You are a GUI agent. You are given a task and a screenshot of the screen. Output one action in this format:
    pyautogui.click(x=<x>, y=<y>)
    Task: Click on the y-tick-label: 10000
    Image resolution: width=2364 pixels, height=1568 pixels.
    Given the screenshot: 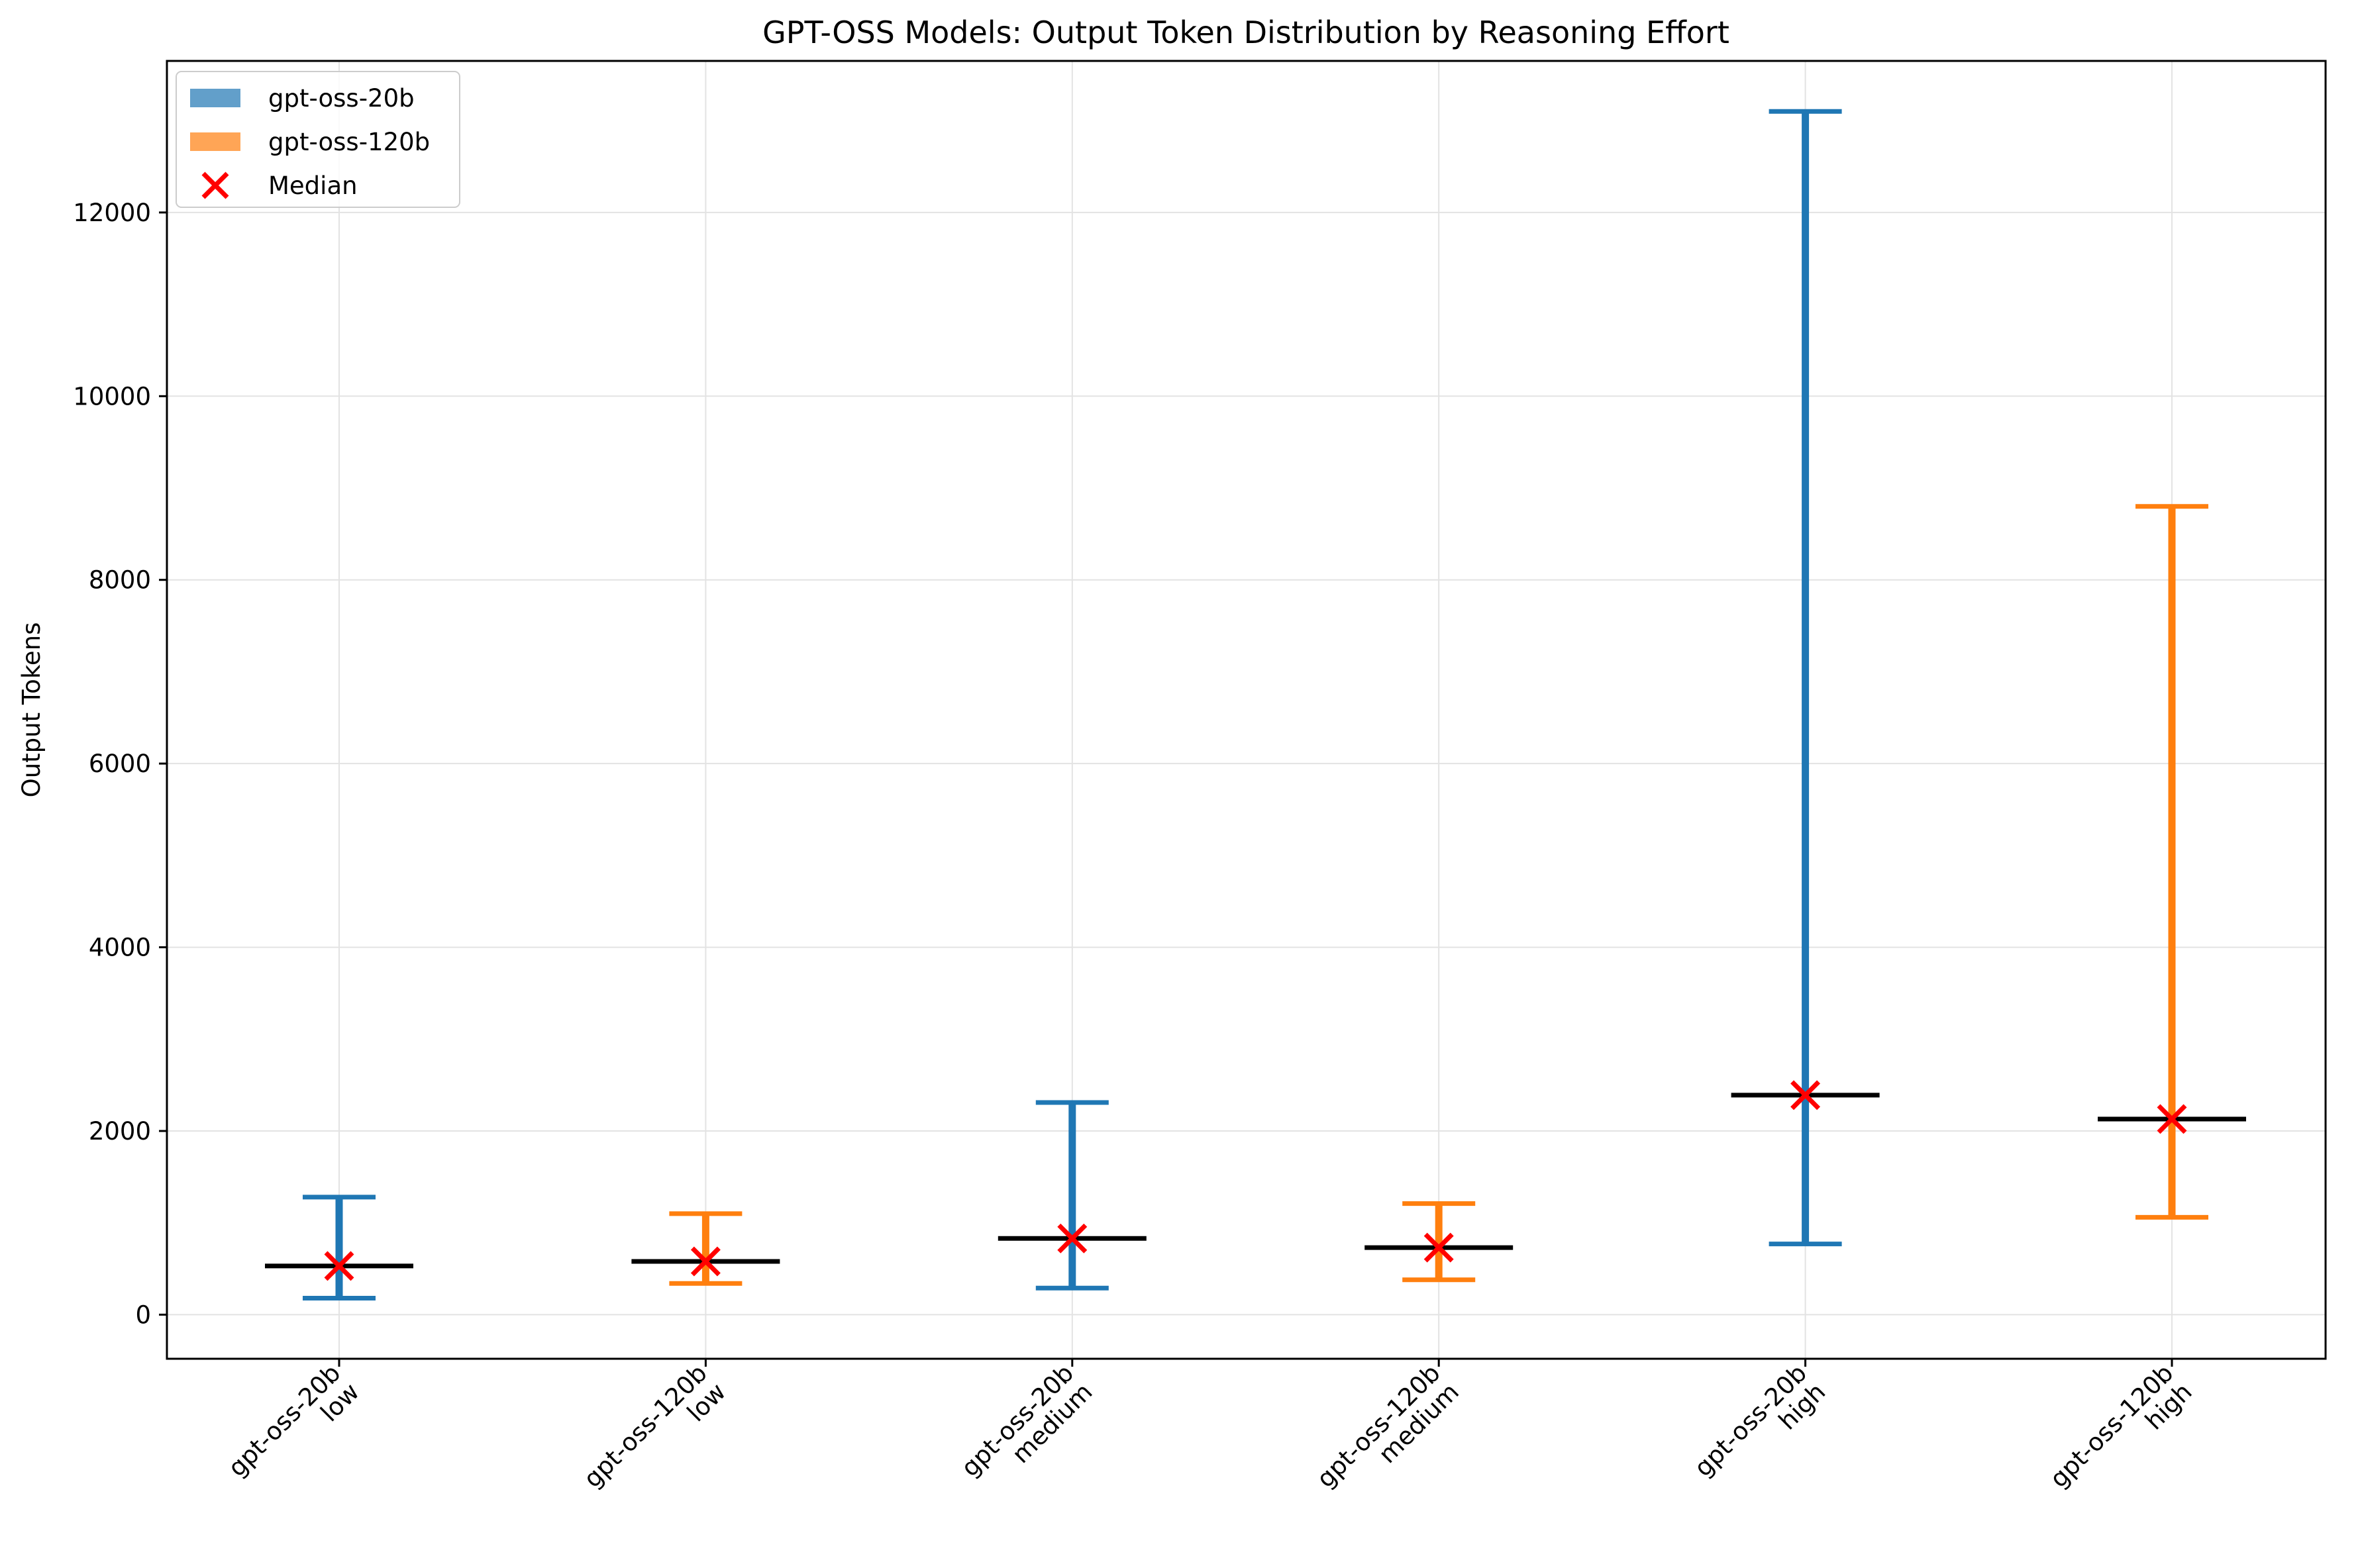 What is the action you would take?
    pyautogui.click(x=112, y=396)
    